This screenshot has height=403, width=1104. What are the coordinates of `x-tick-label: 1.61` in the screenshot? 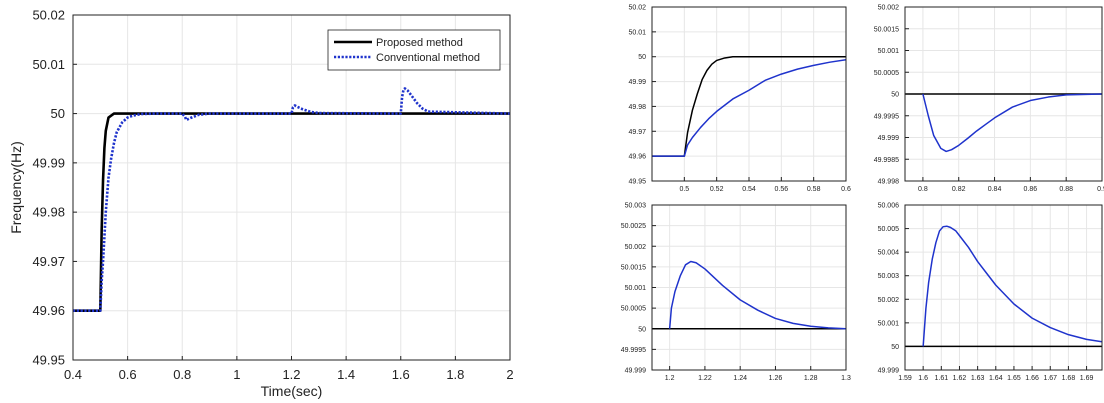 It's located at (942, 378).